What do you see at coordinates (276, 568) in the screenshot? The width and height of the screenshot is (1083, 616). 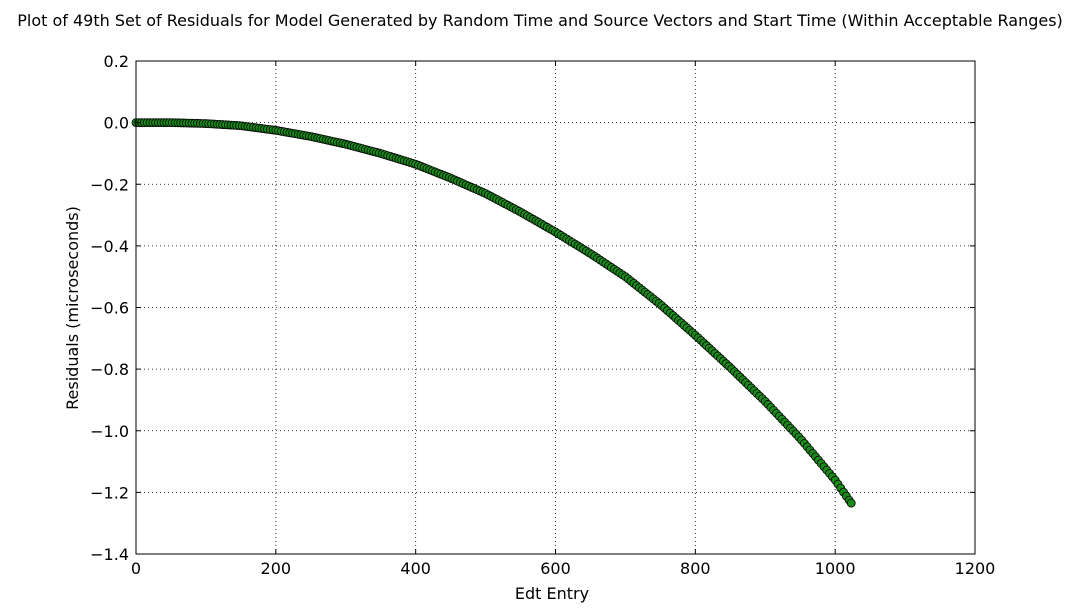 I see `x-tick-label: 200` at bounding box center [276, 568].